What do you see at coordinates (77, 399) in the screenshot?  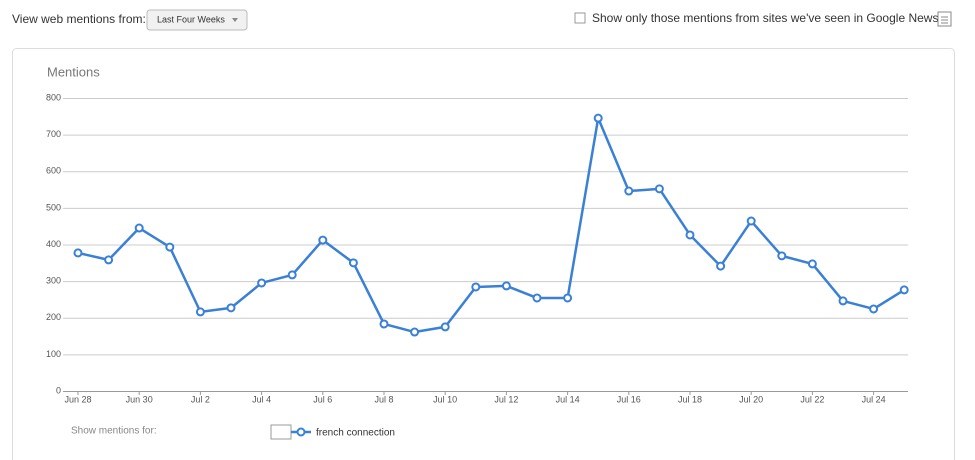 I see `x-tick-label: Jun 28` at bounding box center [77, 399].